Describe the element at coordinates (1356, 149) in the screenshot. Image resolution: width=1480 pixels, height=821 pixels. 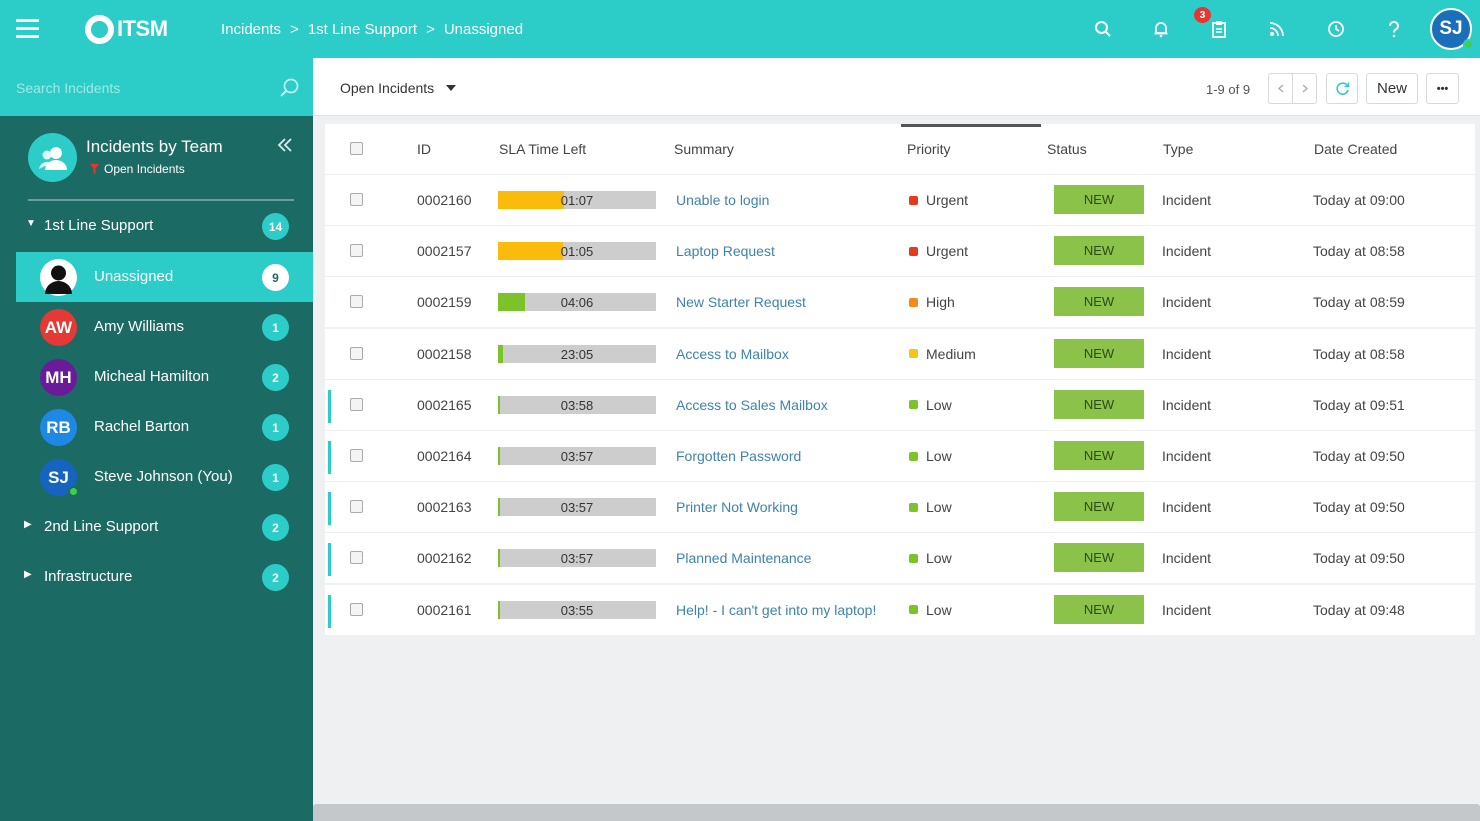
I see `column-header-date: Date Created` at that location.